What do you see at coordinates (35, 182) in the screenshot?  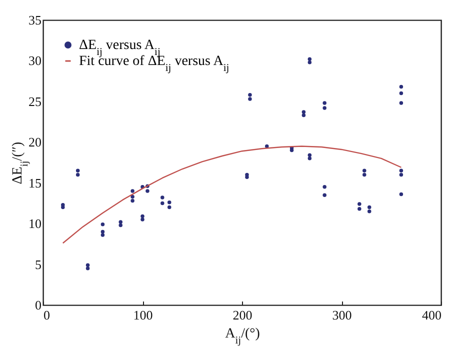 I see `y-tick-label: 15` at bounding box center [35, 182].